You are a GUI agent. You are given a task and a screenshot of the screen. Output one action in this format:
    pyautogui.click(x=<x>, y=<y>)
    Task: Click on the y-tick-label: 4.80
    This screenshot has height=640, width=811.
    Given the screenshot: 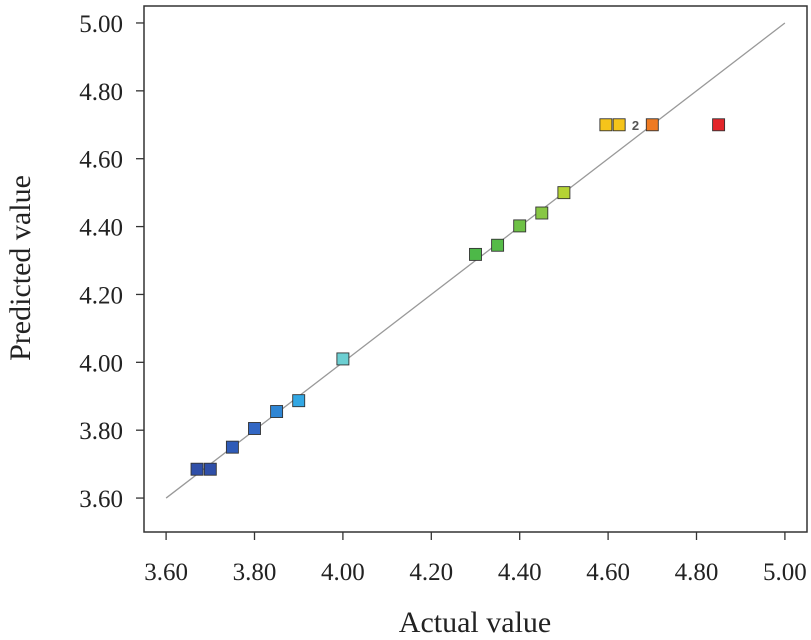 What is the action you would take?
    pyautogui.click(x=101, y=92)
    